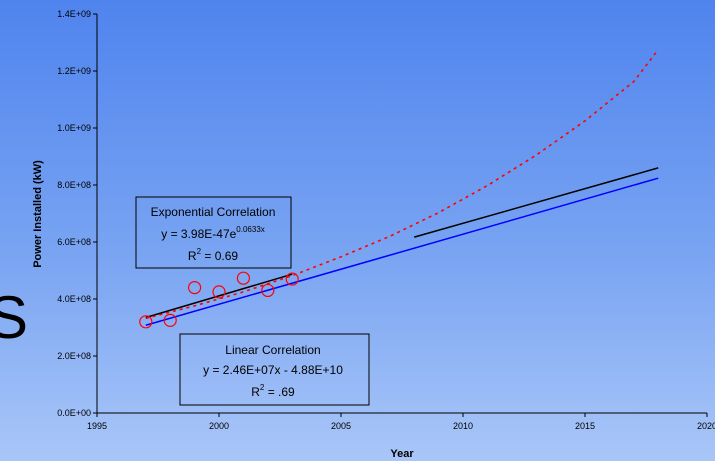 Image resolution: width=715 pixels, height=461 pixels. Describe the element at coordinates (255, 392) in the screenshot. I see `linear-r2-lead: R` at that location.